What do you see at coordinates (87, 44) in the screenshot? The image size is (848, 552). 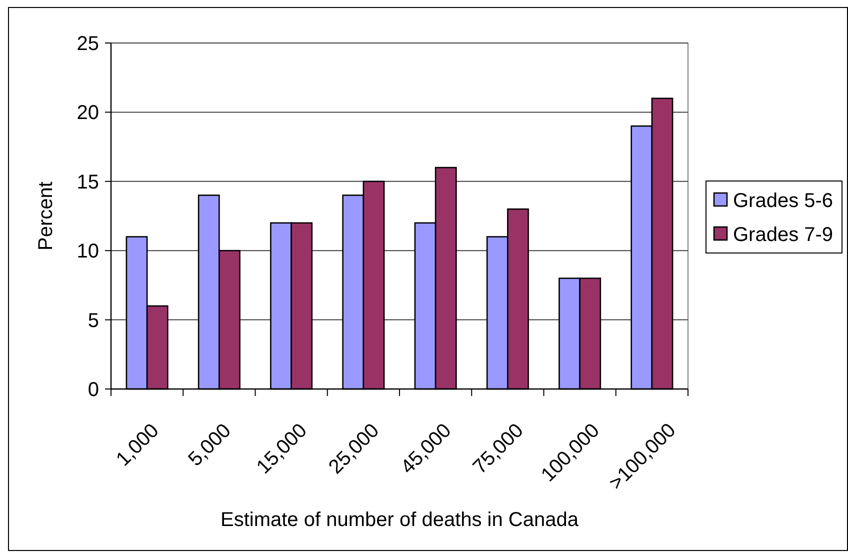 I see `y-tick-label: 25` at bounding box center [87, 44].